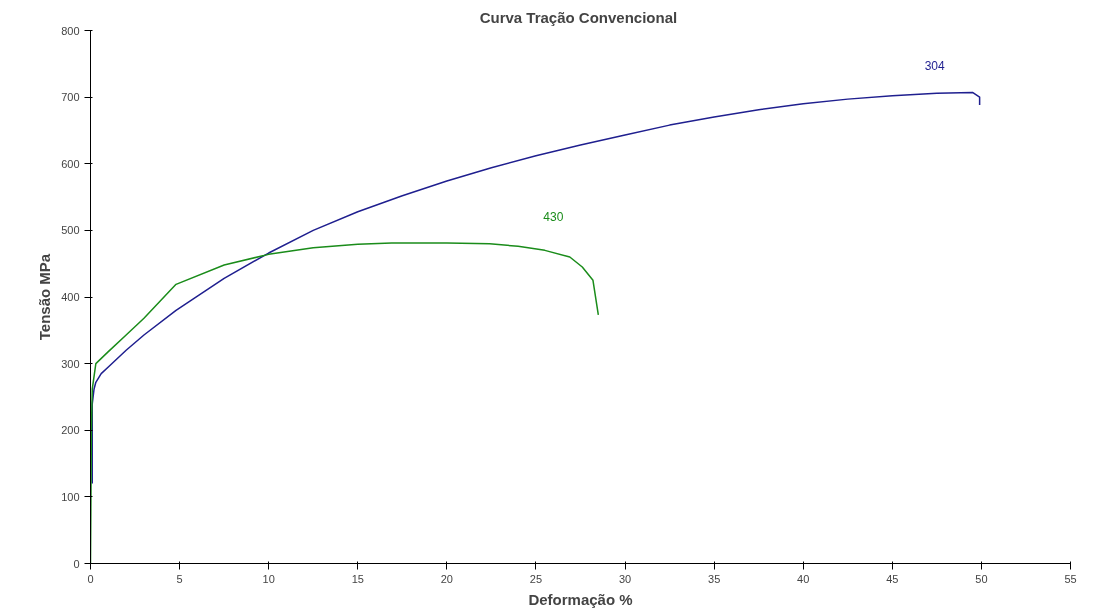  What do you see at coordinates (536, 578) in the screenshot?
I see `x-tick-label: 25` at bounding box center [536, 578].